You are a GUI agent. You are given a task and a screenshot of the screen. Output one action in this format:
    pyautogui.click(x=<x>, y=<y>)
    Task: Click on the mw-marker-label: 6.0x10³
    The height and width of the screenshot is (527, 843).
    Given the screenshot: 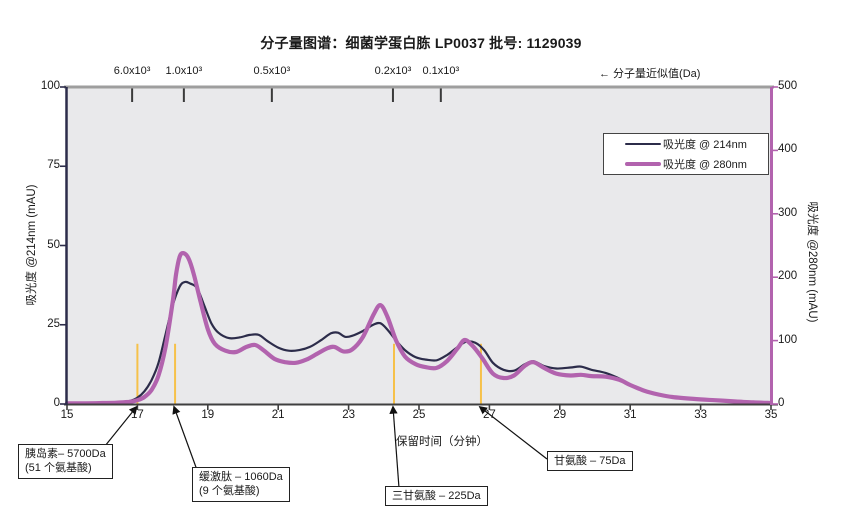 What is the action you would take?
    pyautogui.click(x=132, y=71)
    